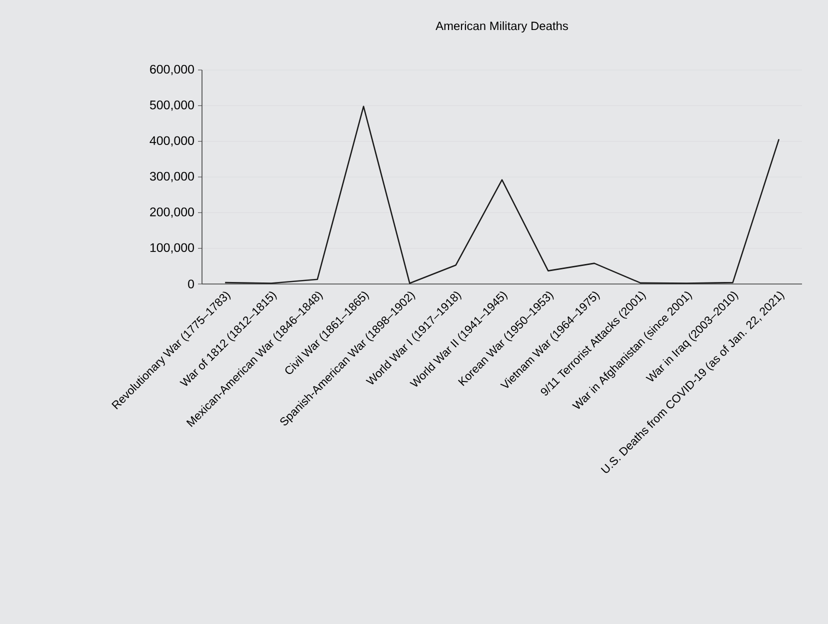 Image resolution: width=828 pixels, height=624 pixels. Describe the element at coordinates (172, 248) in the screenshot. I see `y-tick-label: 100,000` at that location.